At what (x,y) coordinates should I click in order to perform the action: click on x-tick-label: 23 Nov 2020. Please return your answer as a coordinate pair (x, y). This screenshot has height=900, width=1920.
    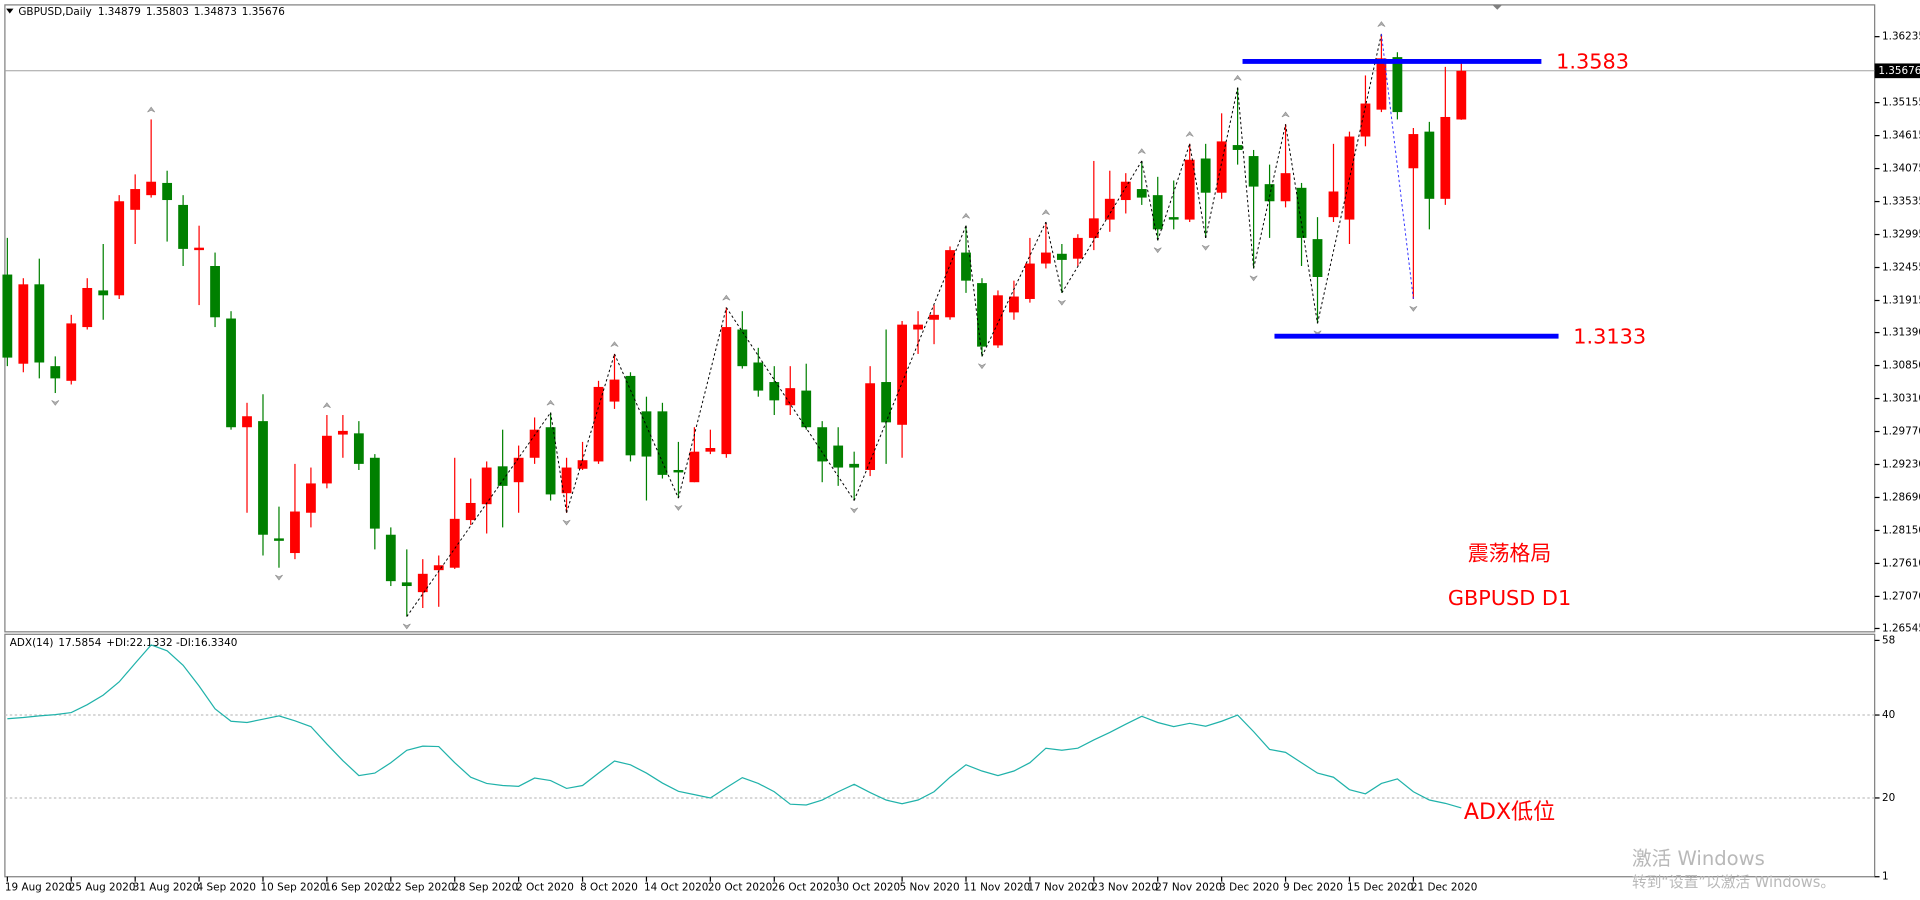
    Looking at the image, I should click on (1124, 888).